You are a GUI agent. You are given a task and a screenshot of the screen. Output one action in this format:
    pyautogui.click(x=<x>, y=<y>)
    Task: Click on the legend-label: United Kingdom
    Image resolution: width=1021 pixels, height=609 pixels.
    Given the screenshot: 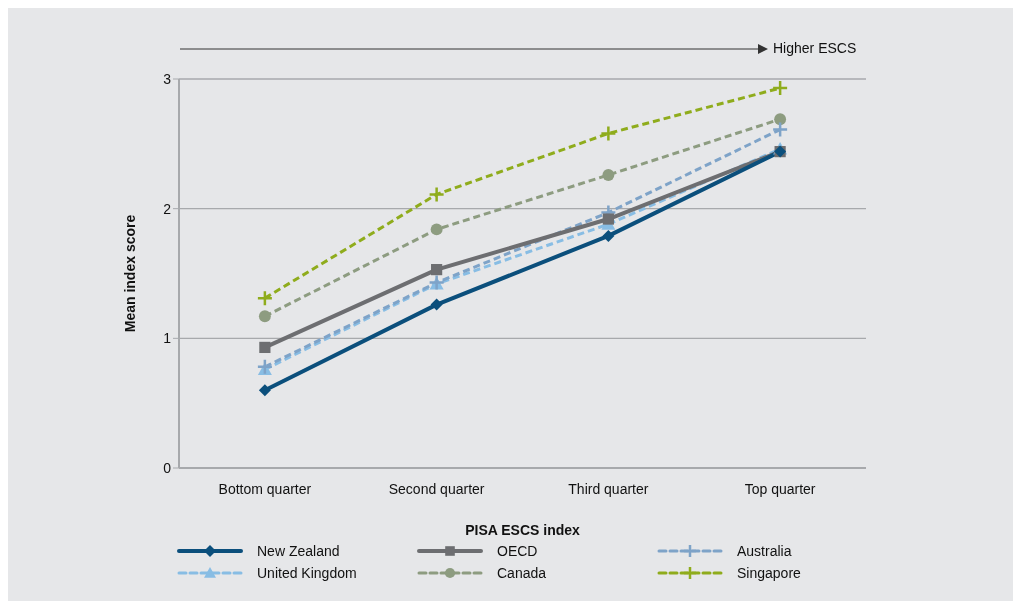 What is the action you would take?
    pyautogui.click(x=307, y=573)
    